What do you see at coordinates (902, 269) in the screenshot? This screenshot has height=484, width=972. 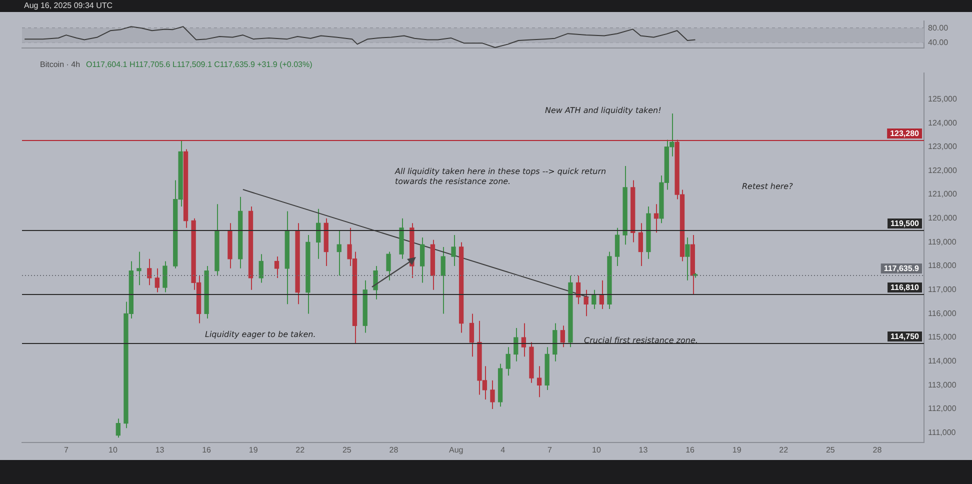 I see `ref-line-label: 117,635.9` at bounding box center [902, 269].